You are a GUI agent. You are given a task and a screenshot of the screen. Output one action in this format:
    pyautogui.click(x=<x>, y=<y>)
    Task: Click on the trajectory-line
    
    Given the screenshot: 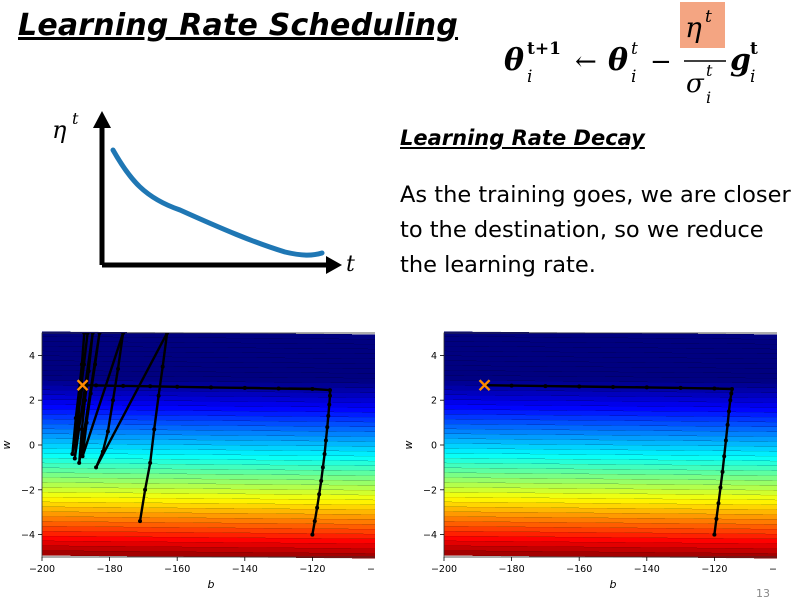 What is the action you would take?
    pyautogui.click(x=609, y=459)
    